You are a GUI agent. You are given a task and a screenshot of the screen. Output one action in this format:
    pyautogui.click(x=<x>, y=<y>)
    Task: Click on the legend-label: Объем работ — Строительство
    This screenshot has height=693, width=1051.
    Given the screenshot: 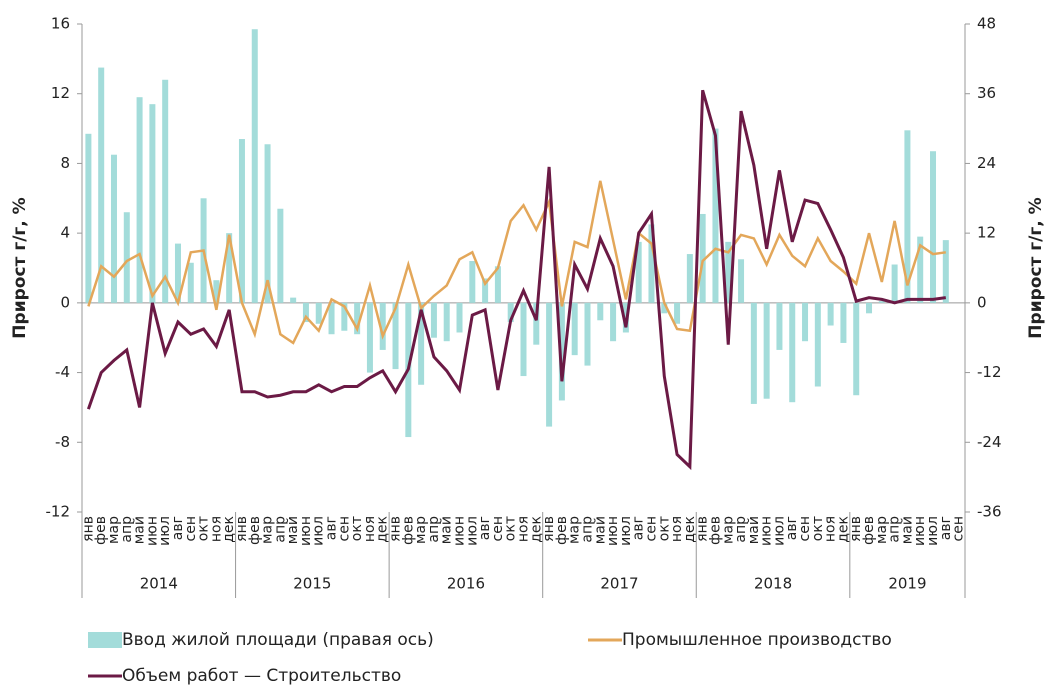 What is the action you would take?
    pyautogui.click(x=261, y=676)
    